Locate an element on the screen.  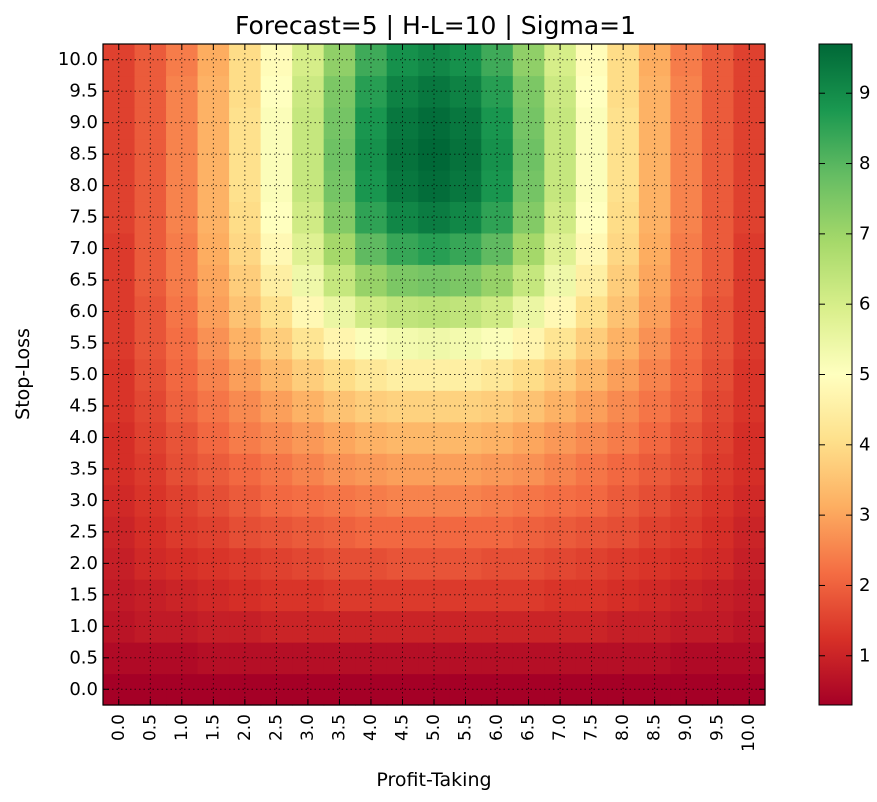
colorbar-tick-label: 4 is located at coordinates (864, 444).